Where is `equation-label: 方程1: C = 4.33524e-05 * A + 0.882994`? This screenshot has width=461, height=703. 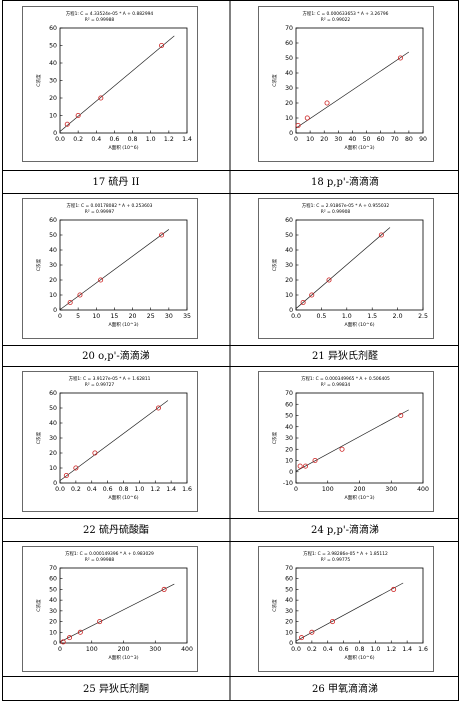 equation-label: 方程1: C = 4.33524e-05 * A + 0.882994 is located at coordinates (110, 13).